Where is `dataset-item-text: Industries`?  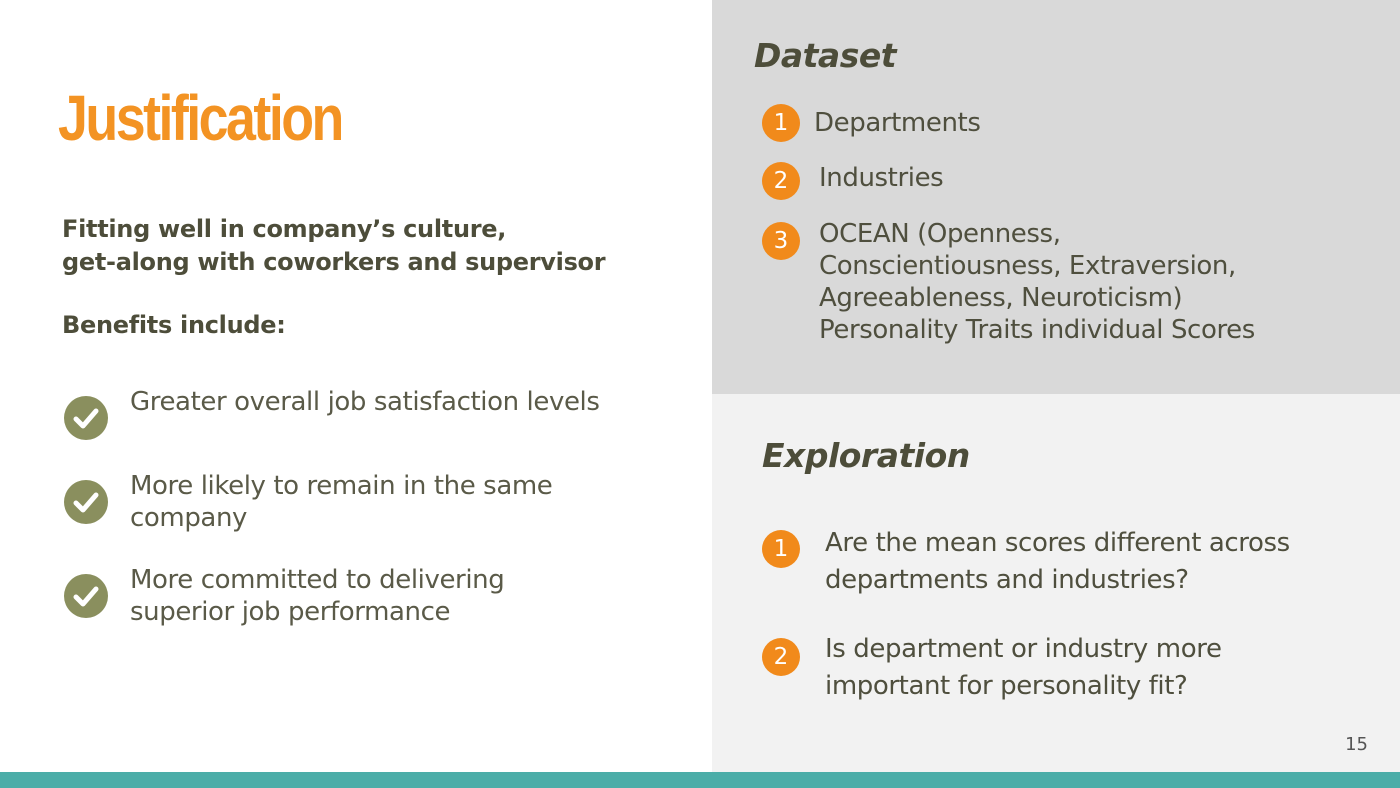
dataset-item-text: Industries is located at coordinates (881, 178).